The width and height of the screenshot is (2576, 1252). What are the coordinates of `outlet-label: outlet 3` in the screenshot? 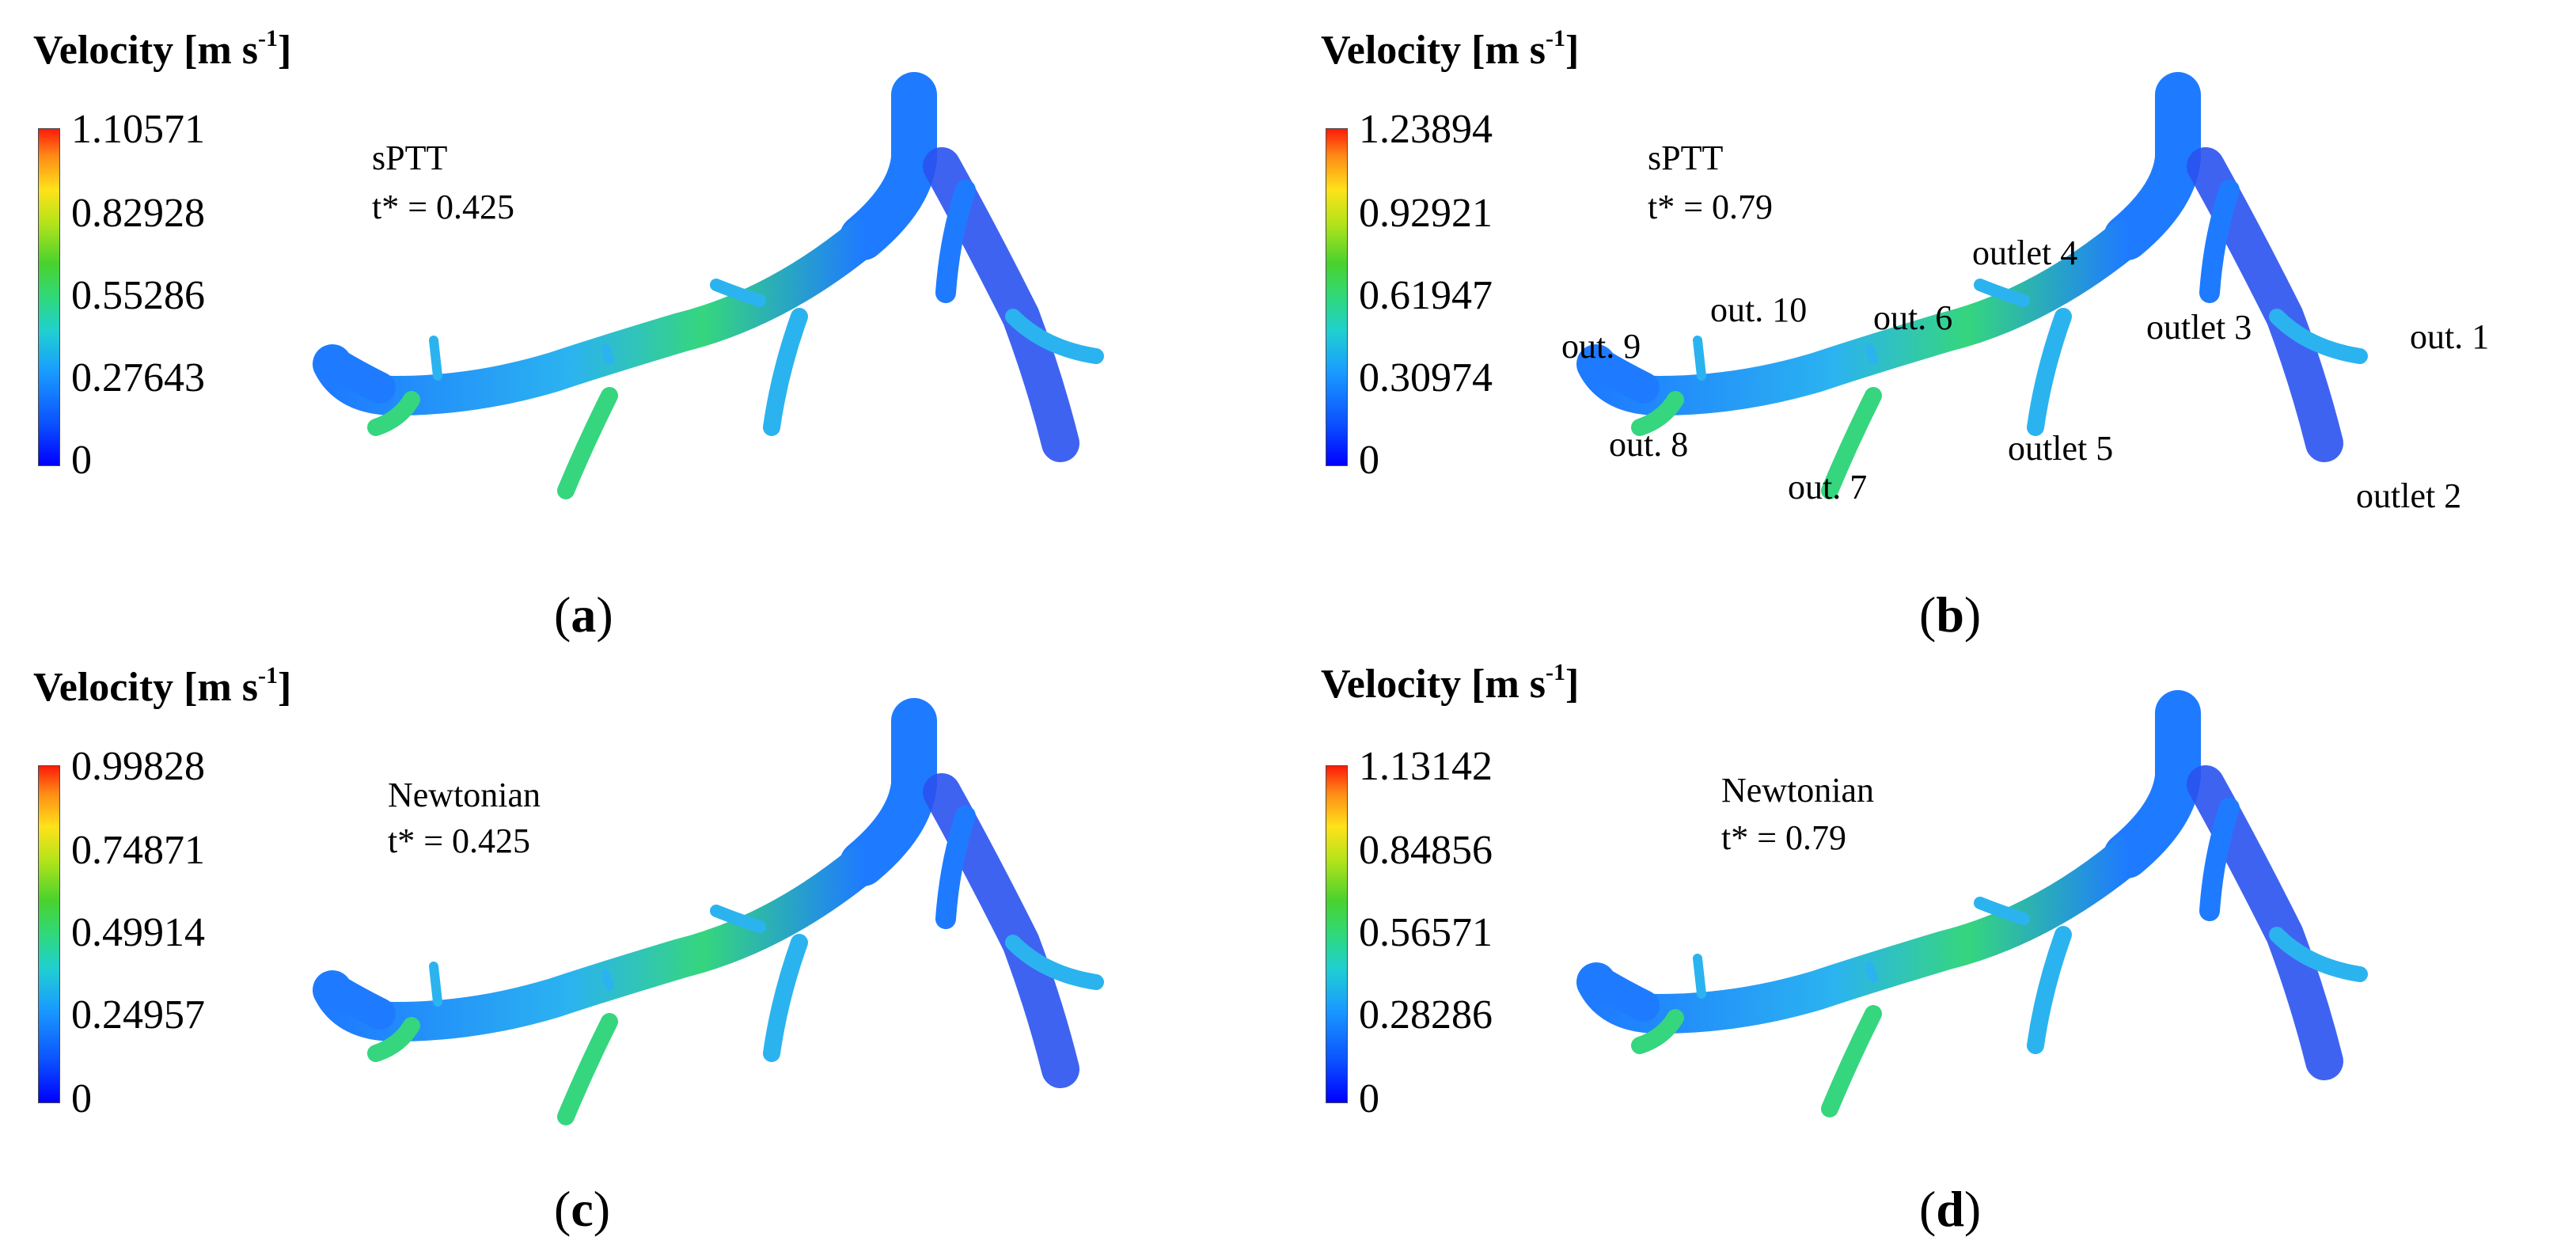 It's located at (2199, 328).